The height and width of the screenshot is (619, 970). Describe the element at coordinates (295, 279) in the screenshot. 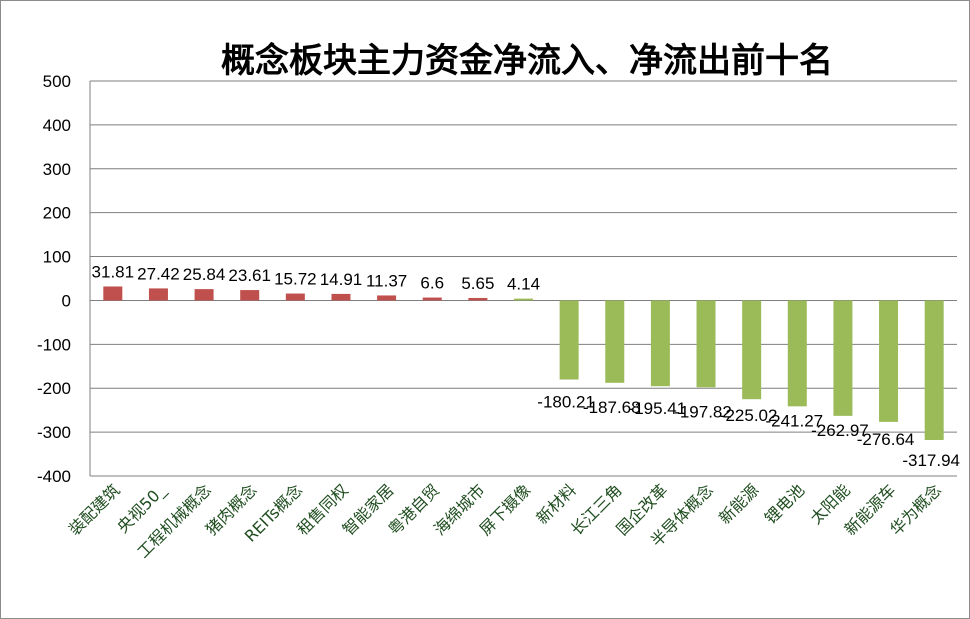

I see `data-label: 15.72` at that location.